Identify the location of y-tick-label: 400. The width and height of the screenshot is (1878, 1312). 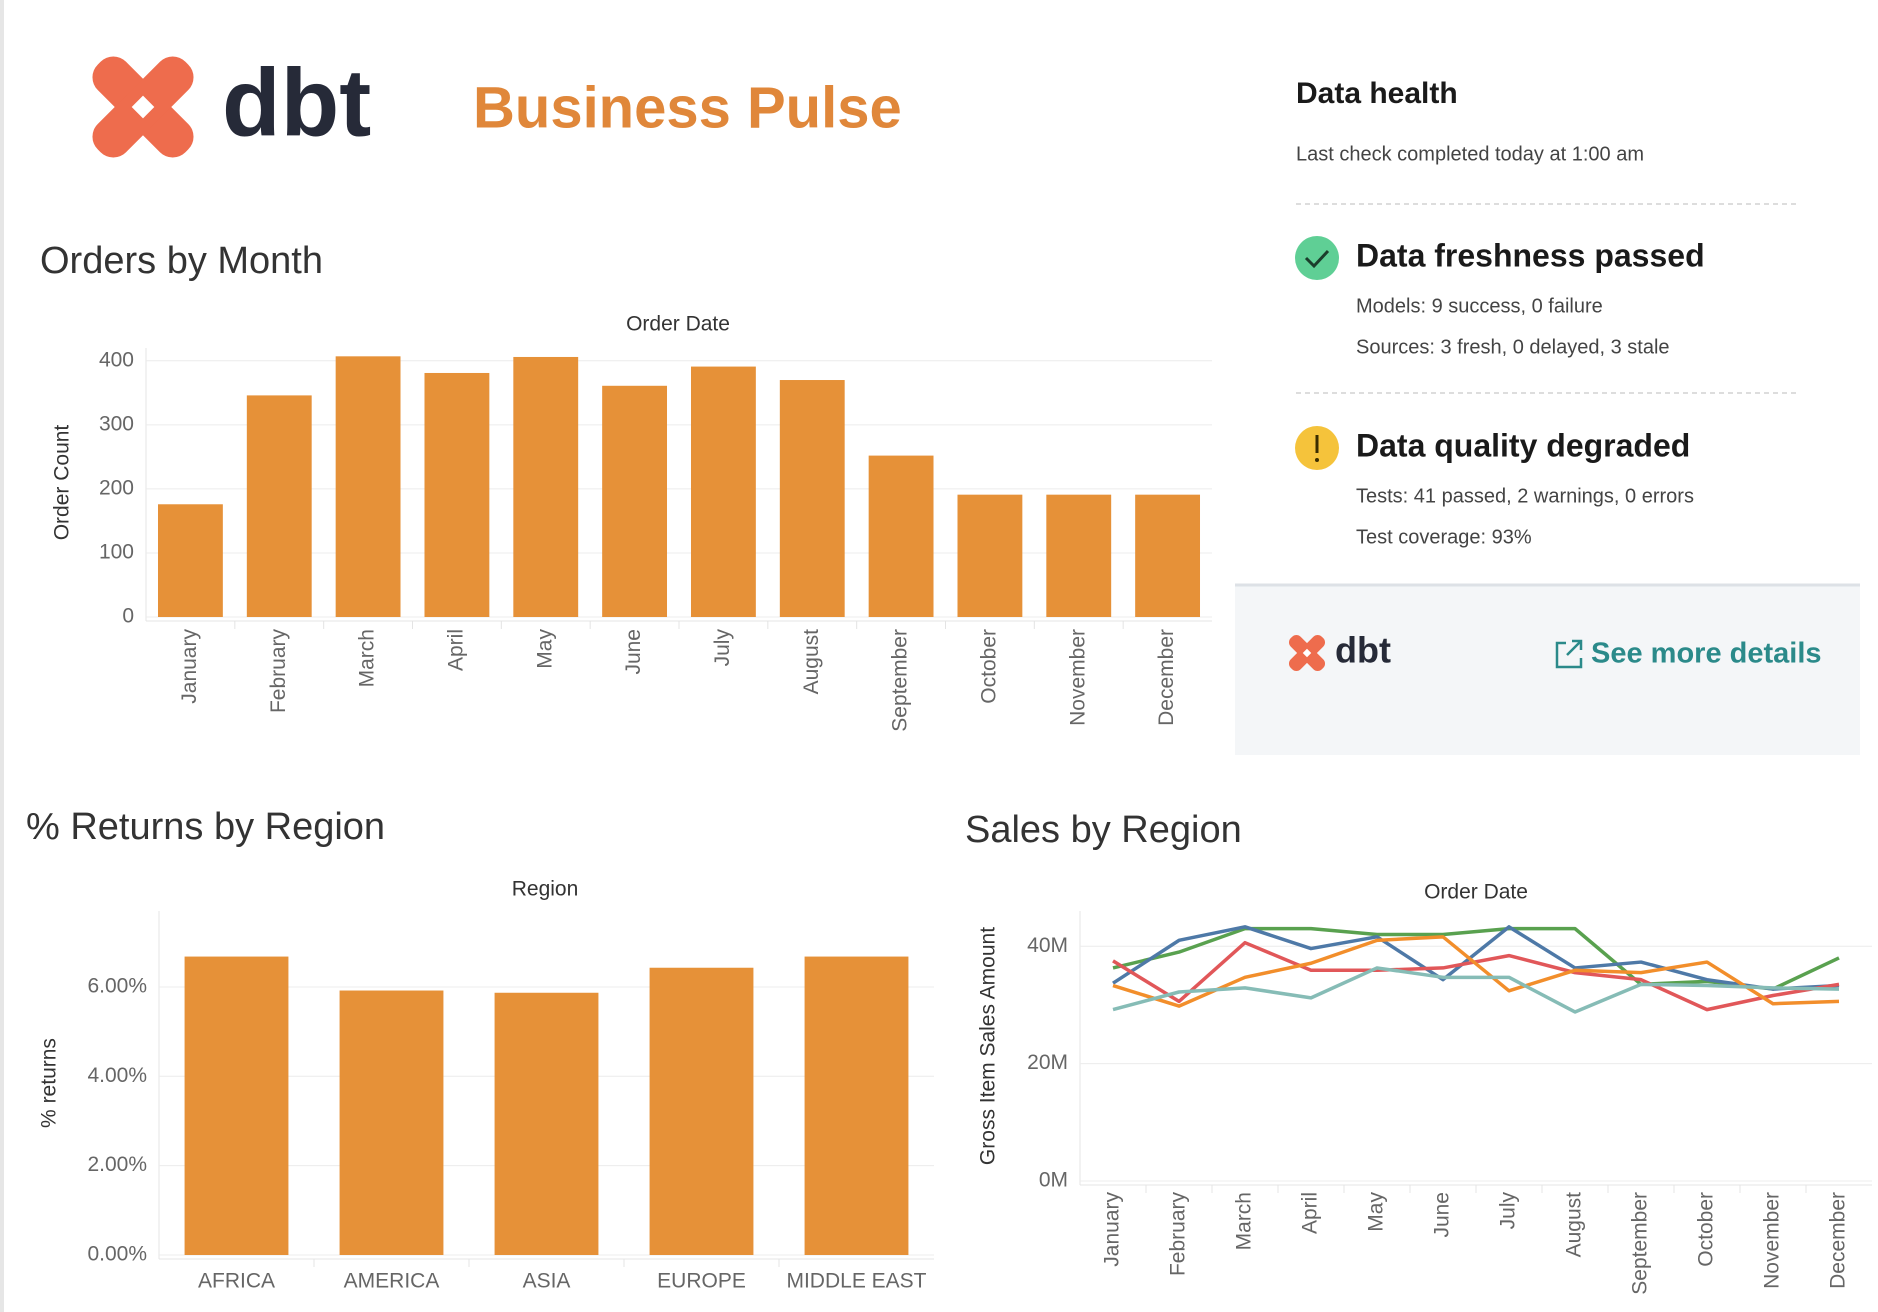
(116, 359).